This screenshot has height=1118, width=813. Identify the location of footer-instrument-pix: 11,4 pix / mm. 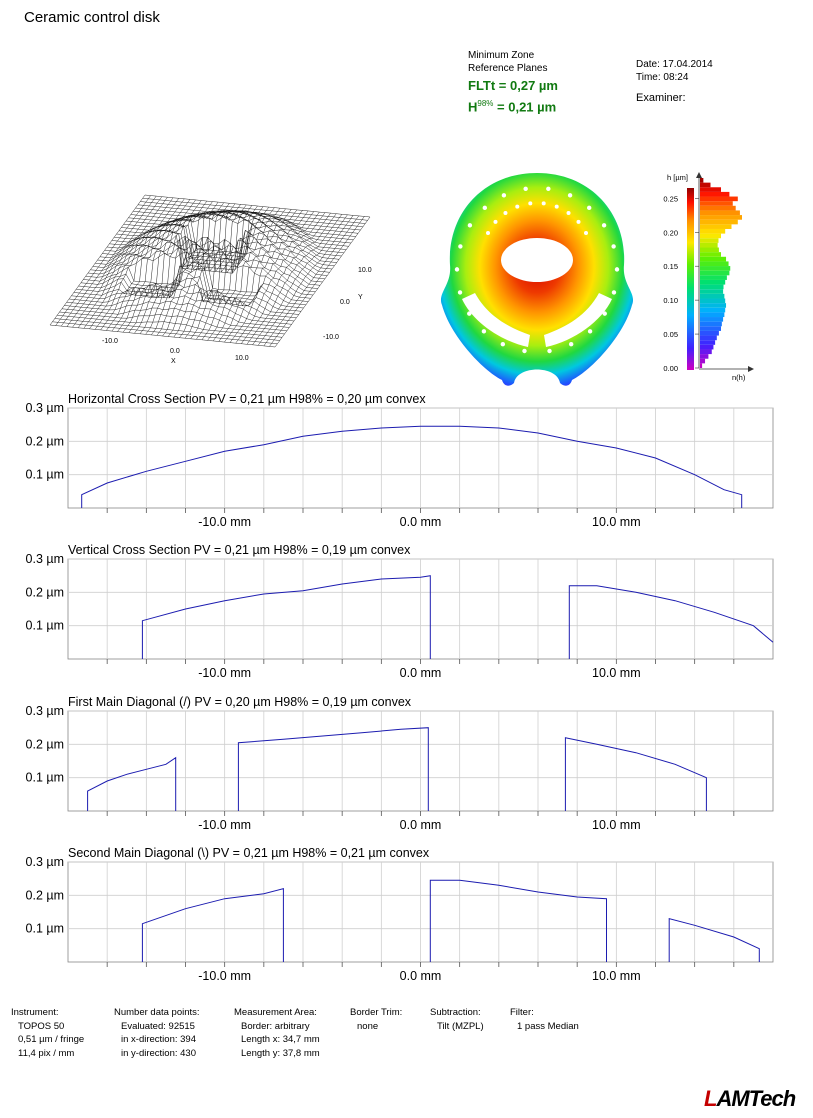
(46, 1053).